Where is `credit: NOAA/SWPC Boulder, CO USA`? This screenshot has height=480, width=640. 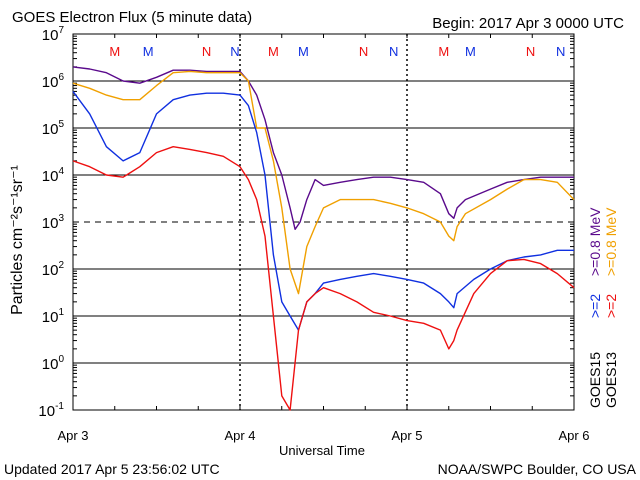 credit: NOAA/SWPC Boulder, CO USA is located at coordinates (537, 469).